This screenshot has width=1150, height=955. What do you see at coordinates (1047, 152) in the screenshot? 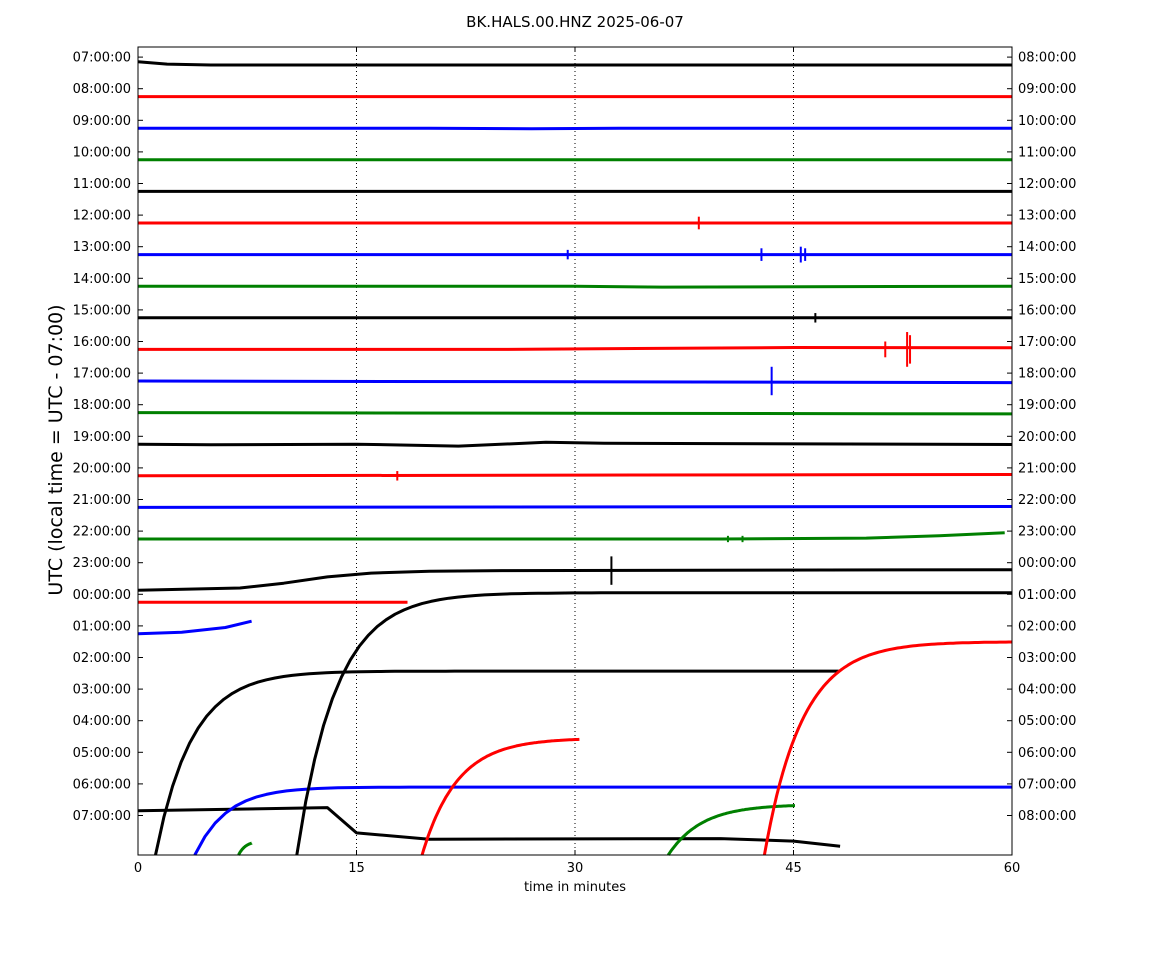
I see `y-tick-label-right: 11:00:00` at bounding box center [1047, 152].